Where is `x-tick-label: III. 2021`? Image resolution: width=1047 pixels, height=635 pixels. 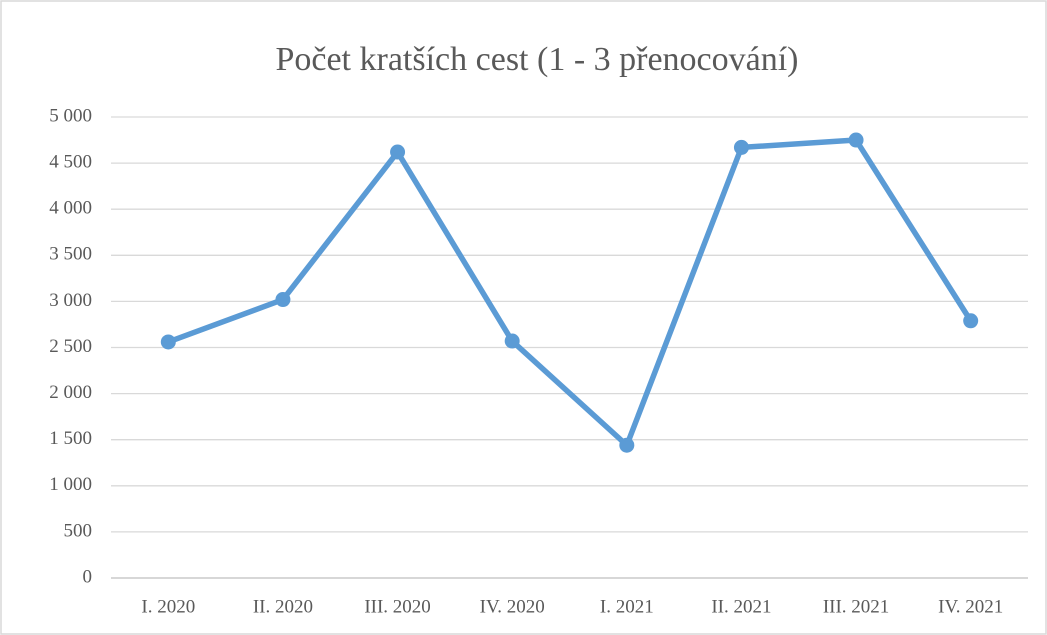
x-tick-label: III. 2021 is located at coordinates (856, 606).